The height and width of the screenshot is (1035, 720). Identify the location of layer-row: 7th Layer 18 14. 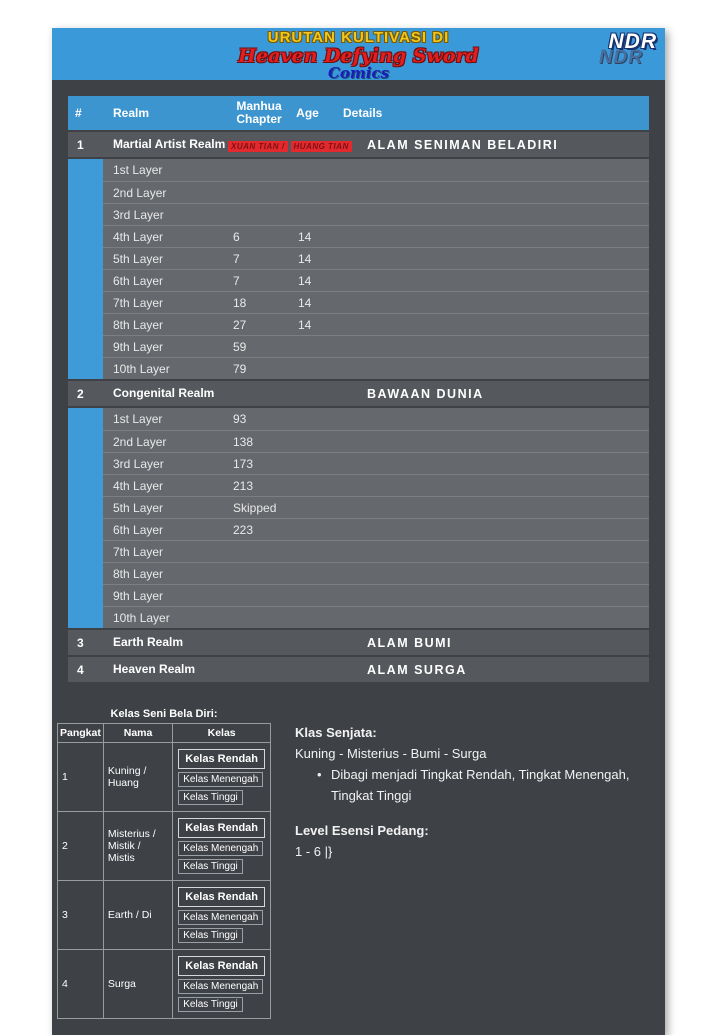
(376, 302).